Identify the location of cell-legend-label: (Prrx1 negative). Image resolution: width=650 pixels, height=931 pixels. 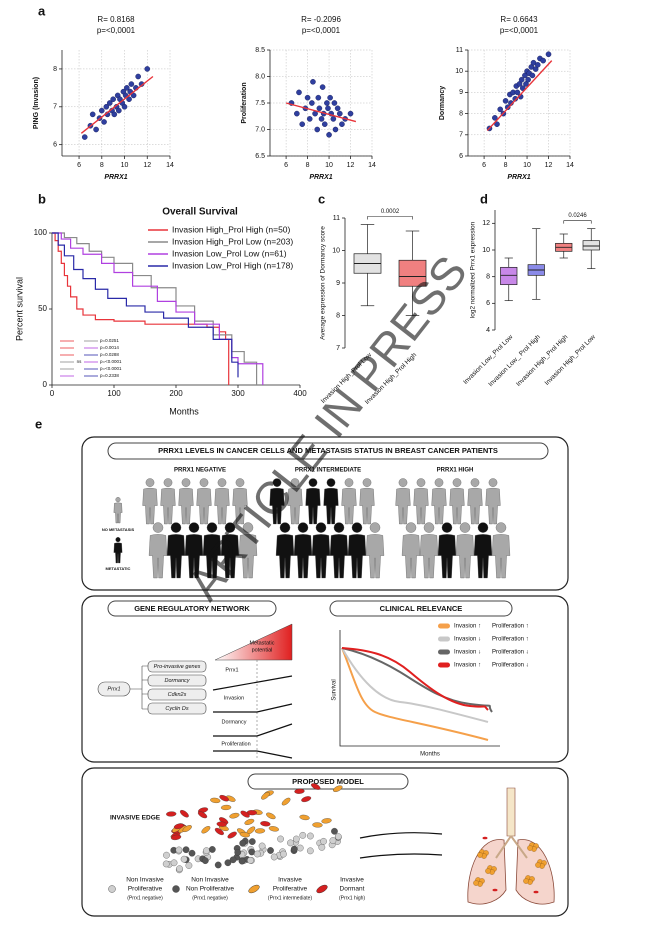
(145, 898).